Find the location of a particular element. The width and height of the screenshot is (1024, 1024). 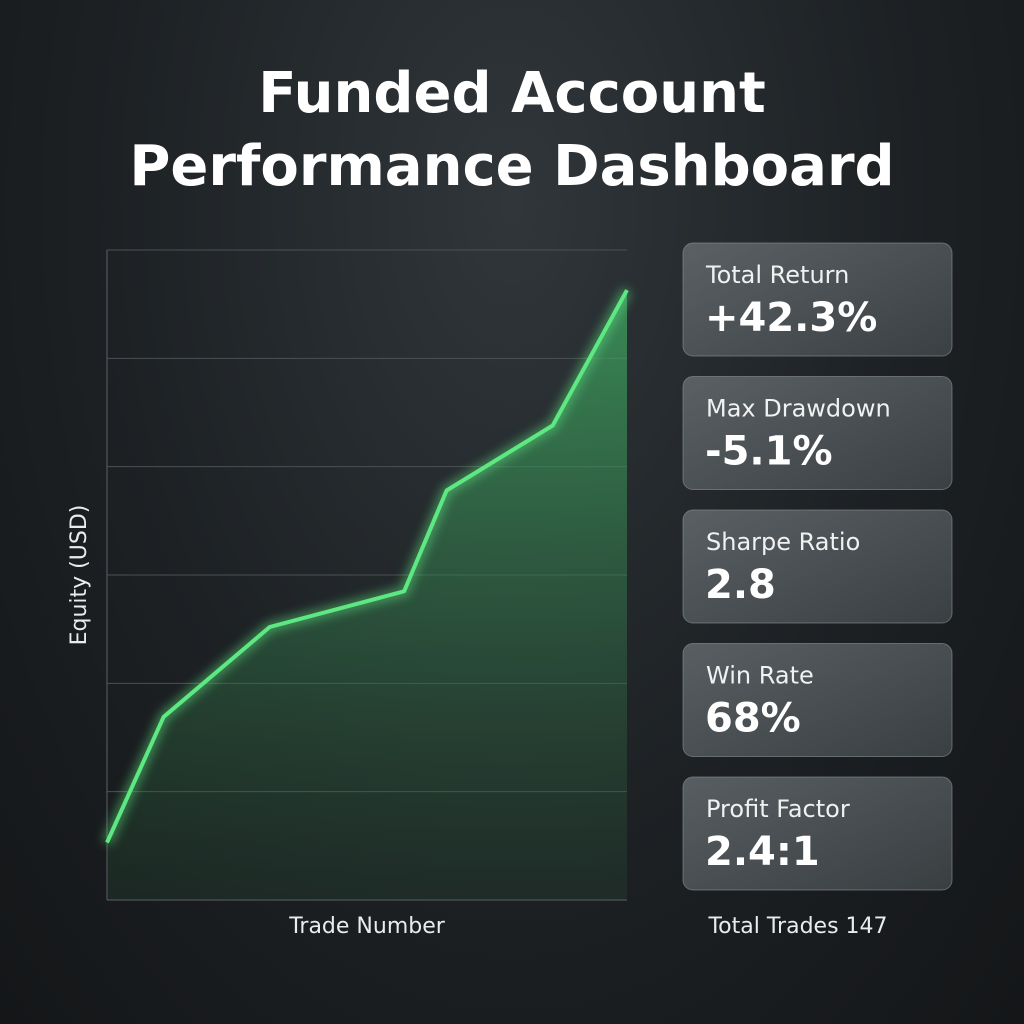

stat-label: Profit Factor is located at coordinates (778, 809).